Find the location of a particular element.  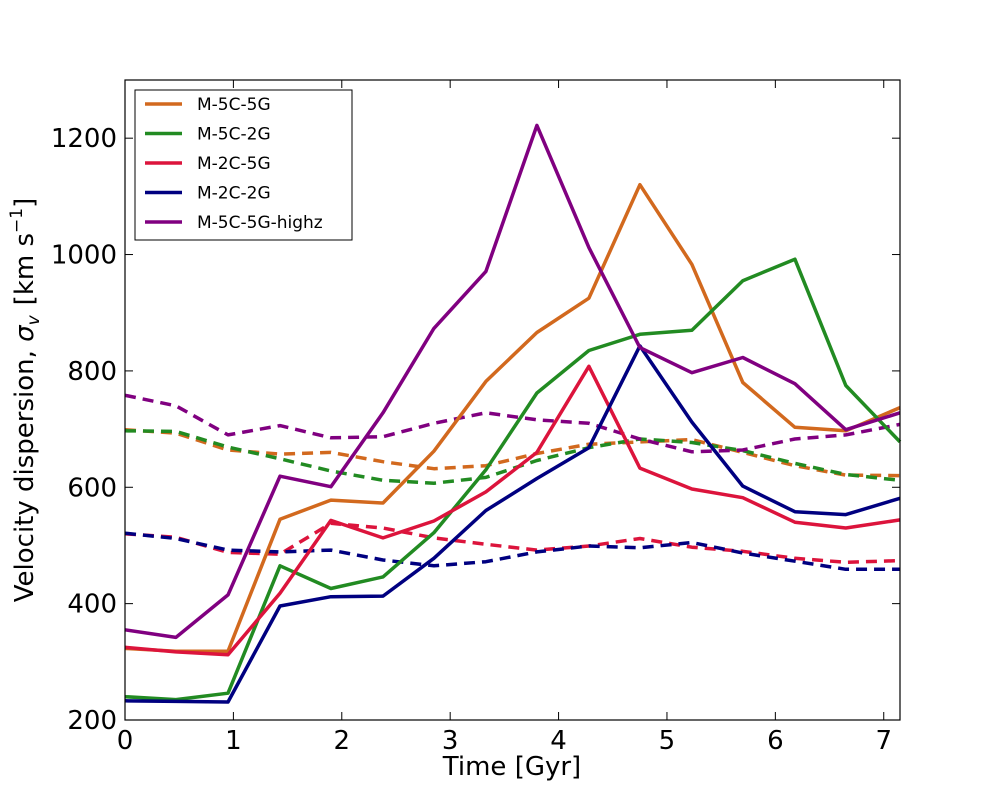

x-tick-label: 4 is located at coordinates (558, 741).